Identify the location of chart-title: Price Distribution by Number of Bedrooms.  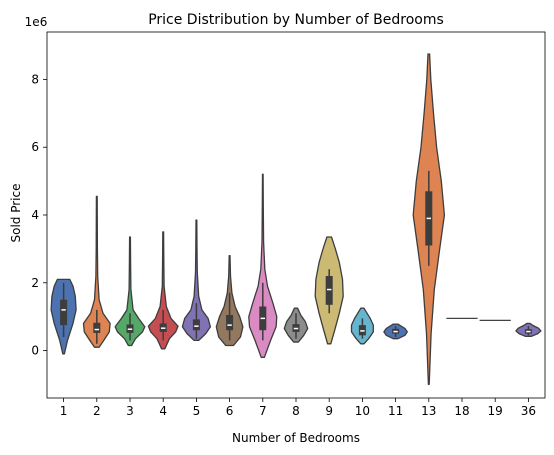
(296, 20).